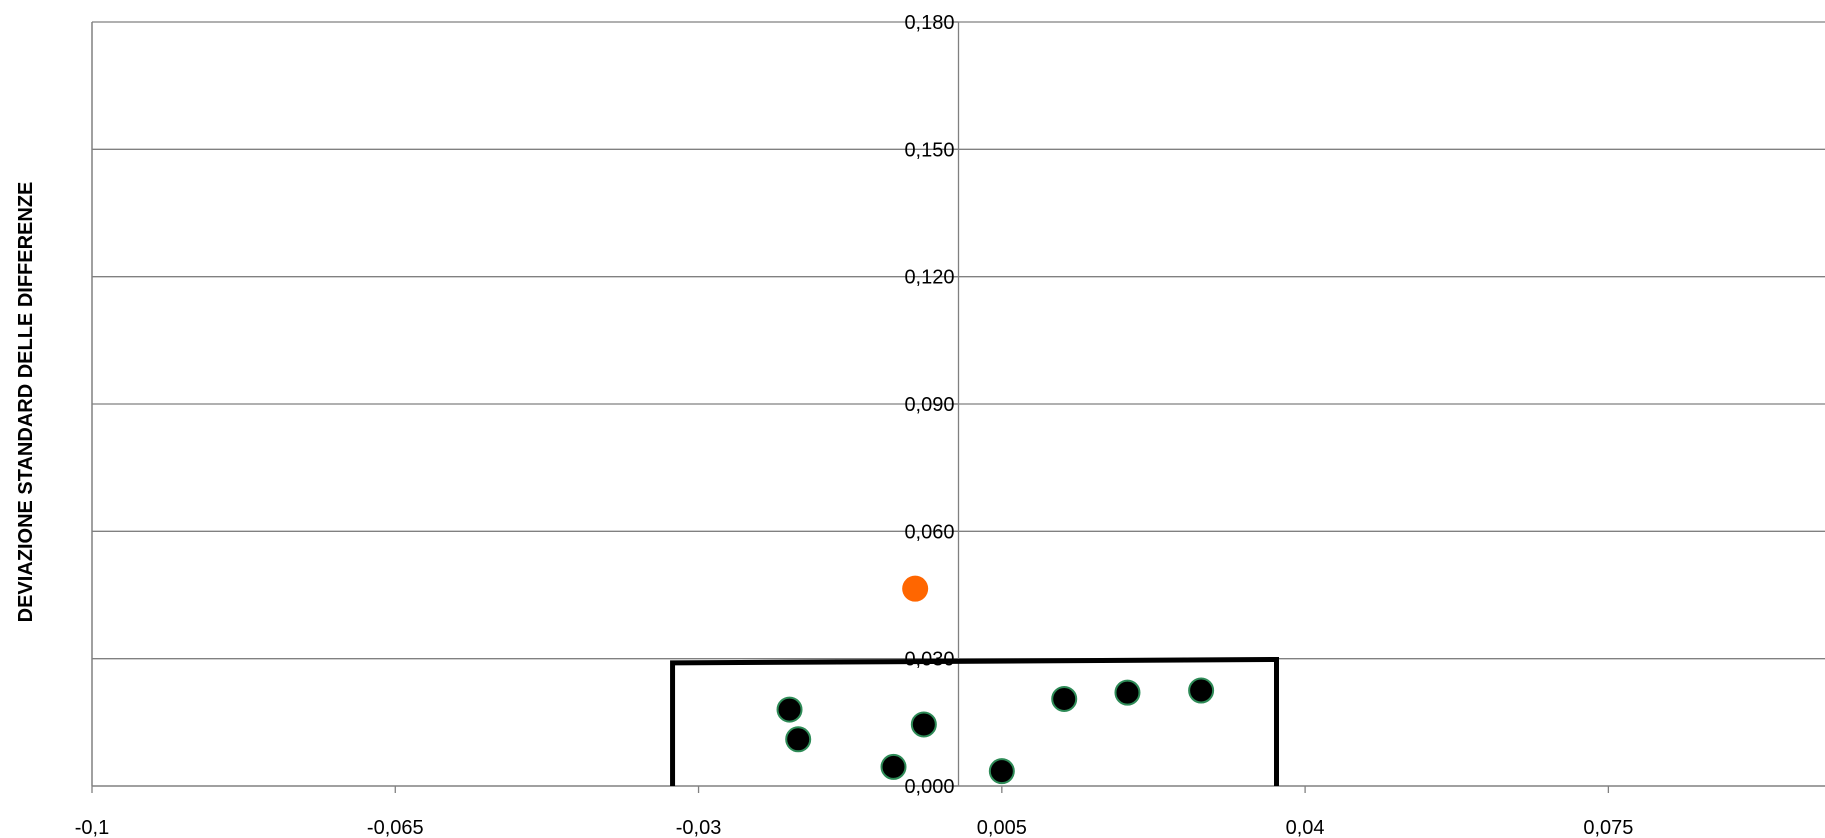  I want to click on y-axis-label: DEVIAZIONE STANDARD DELLE DIFFERENZE, so click(26, 402).